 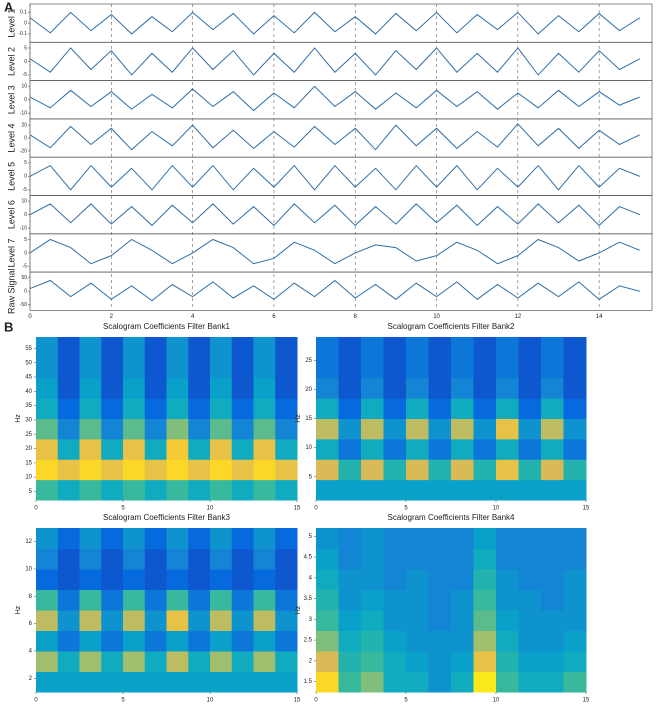 I want to click on y-tick-label: 5, so click(x=31, y=492).